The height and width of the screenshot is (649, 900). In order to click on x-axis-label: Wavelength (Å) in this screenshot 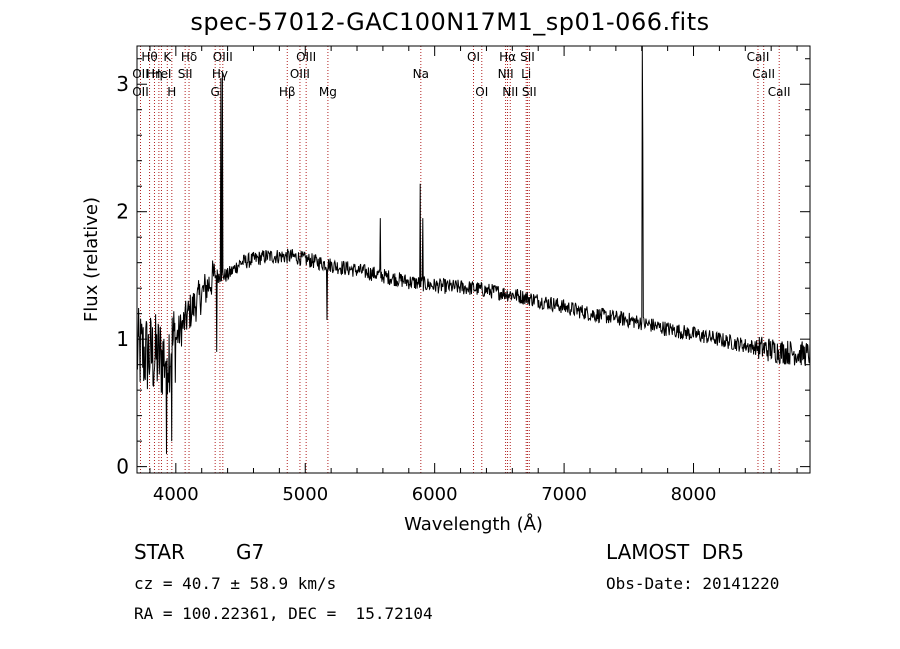, I will do `click(473, 524)`.